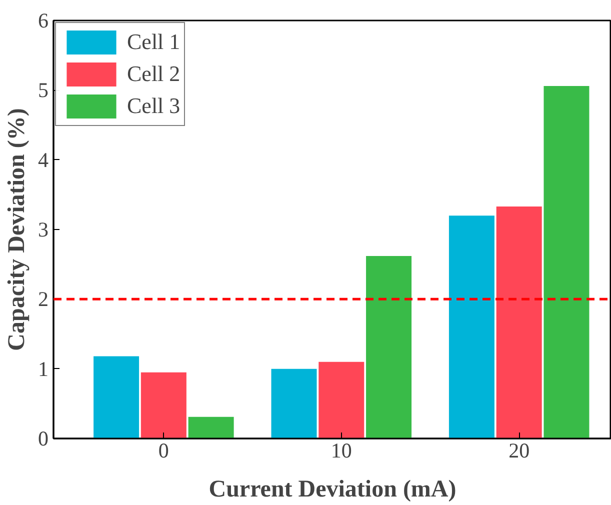 This screenshot has height=505, width=611. What do you see at coordinates (519, 450) in the screenshot?
I see `x-tick-label: 20` at bounding box center [519, 450].